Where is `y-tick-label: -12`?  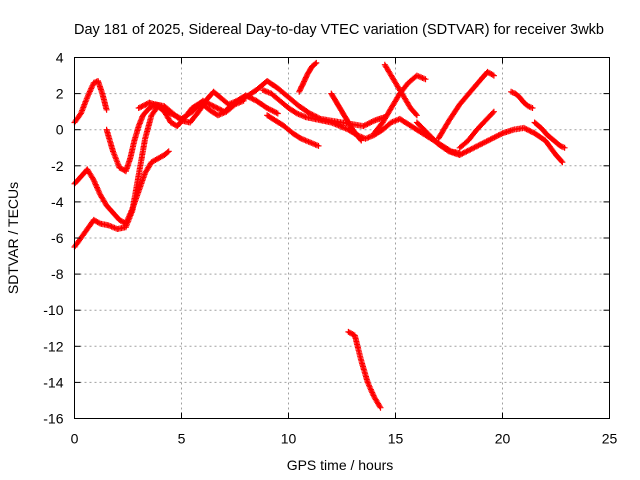
y-tick-label: -12 is located at coordinates (53, 346).